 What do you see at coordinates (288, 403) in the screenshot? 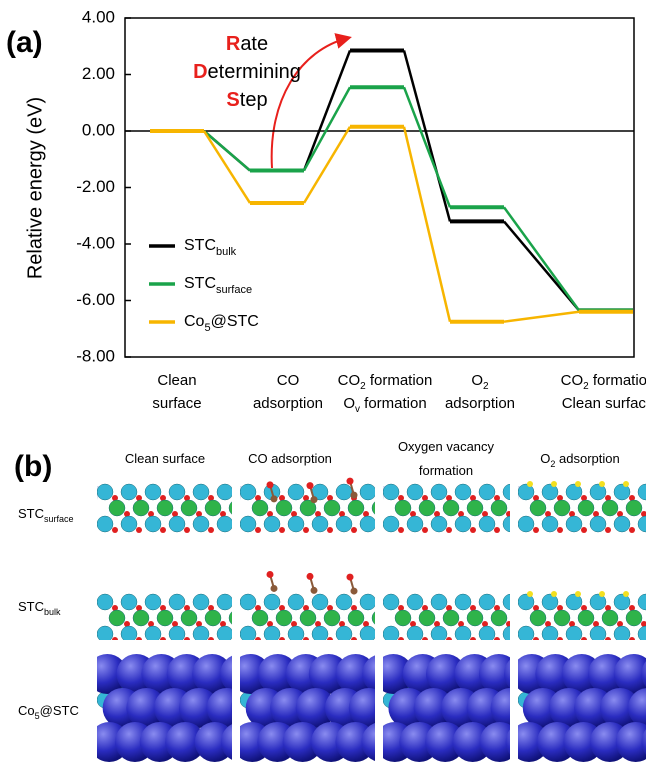
I see `x-tick-label-part: adsorption` at bounding box center [288, 403].